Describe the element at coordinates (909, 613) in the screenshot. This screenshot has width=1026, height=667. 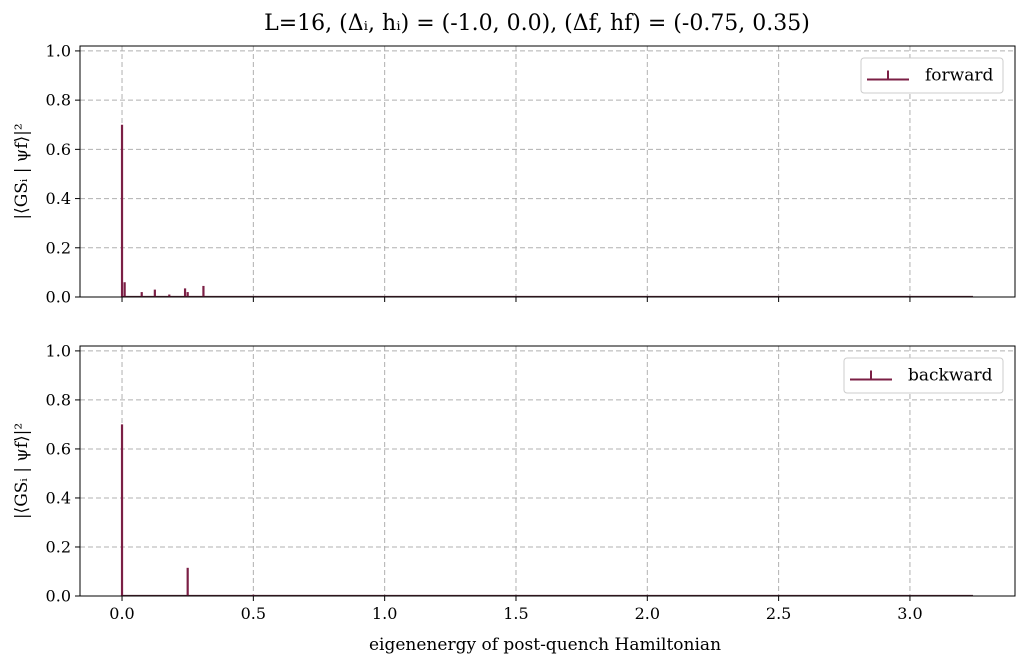
I see `x-tick-label: 3.0` at that location.